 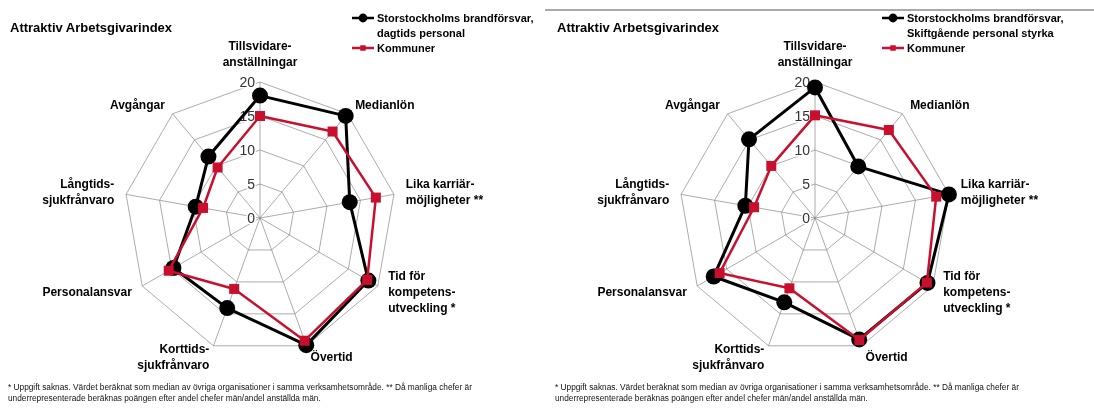 What do you see at coordinates (455, 25) in the screenshot?
I see `legend-label: Storstockholms brandförsvar, dagtids personal` at bounding box center [455, 25].